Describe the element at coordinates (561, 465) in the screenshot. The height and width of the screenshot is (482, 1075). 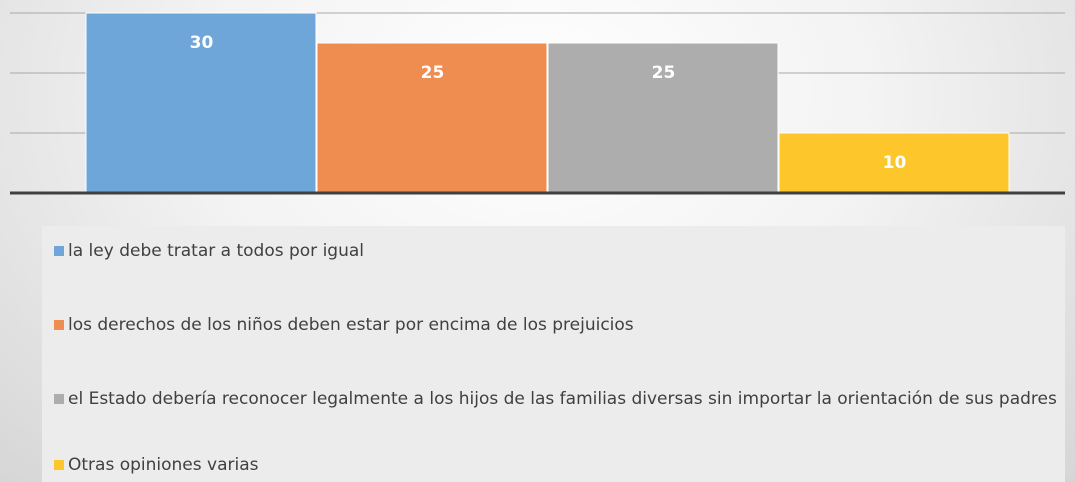
I see `legend-item: Otras opiniones varias` at that location.